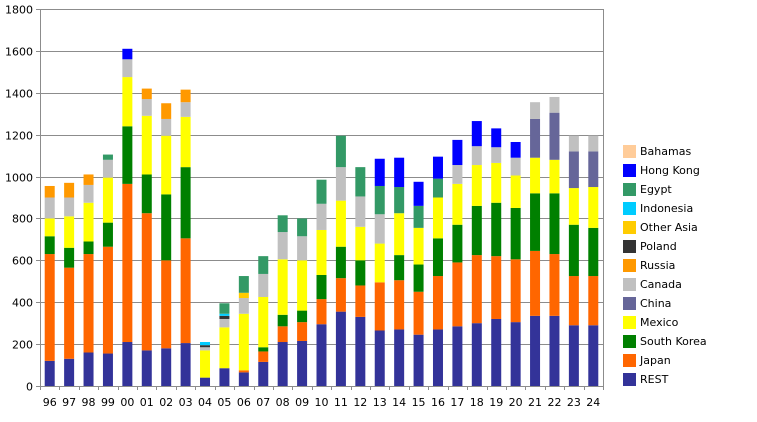 The width and height of the screenshot is (757, 422). I want to click on x-tick-label: 08, so click(283, 402).